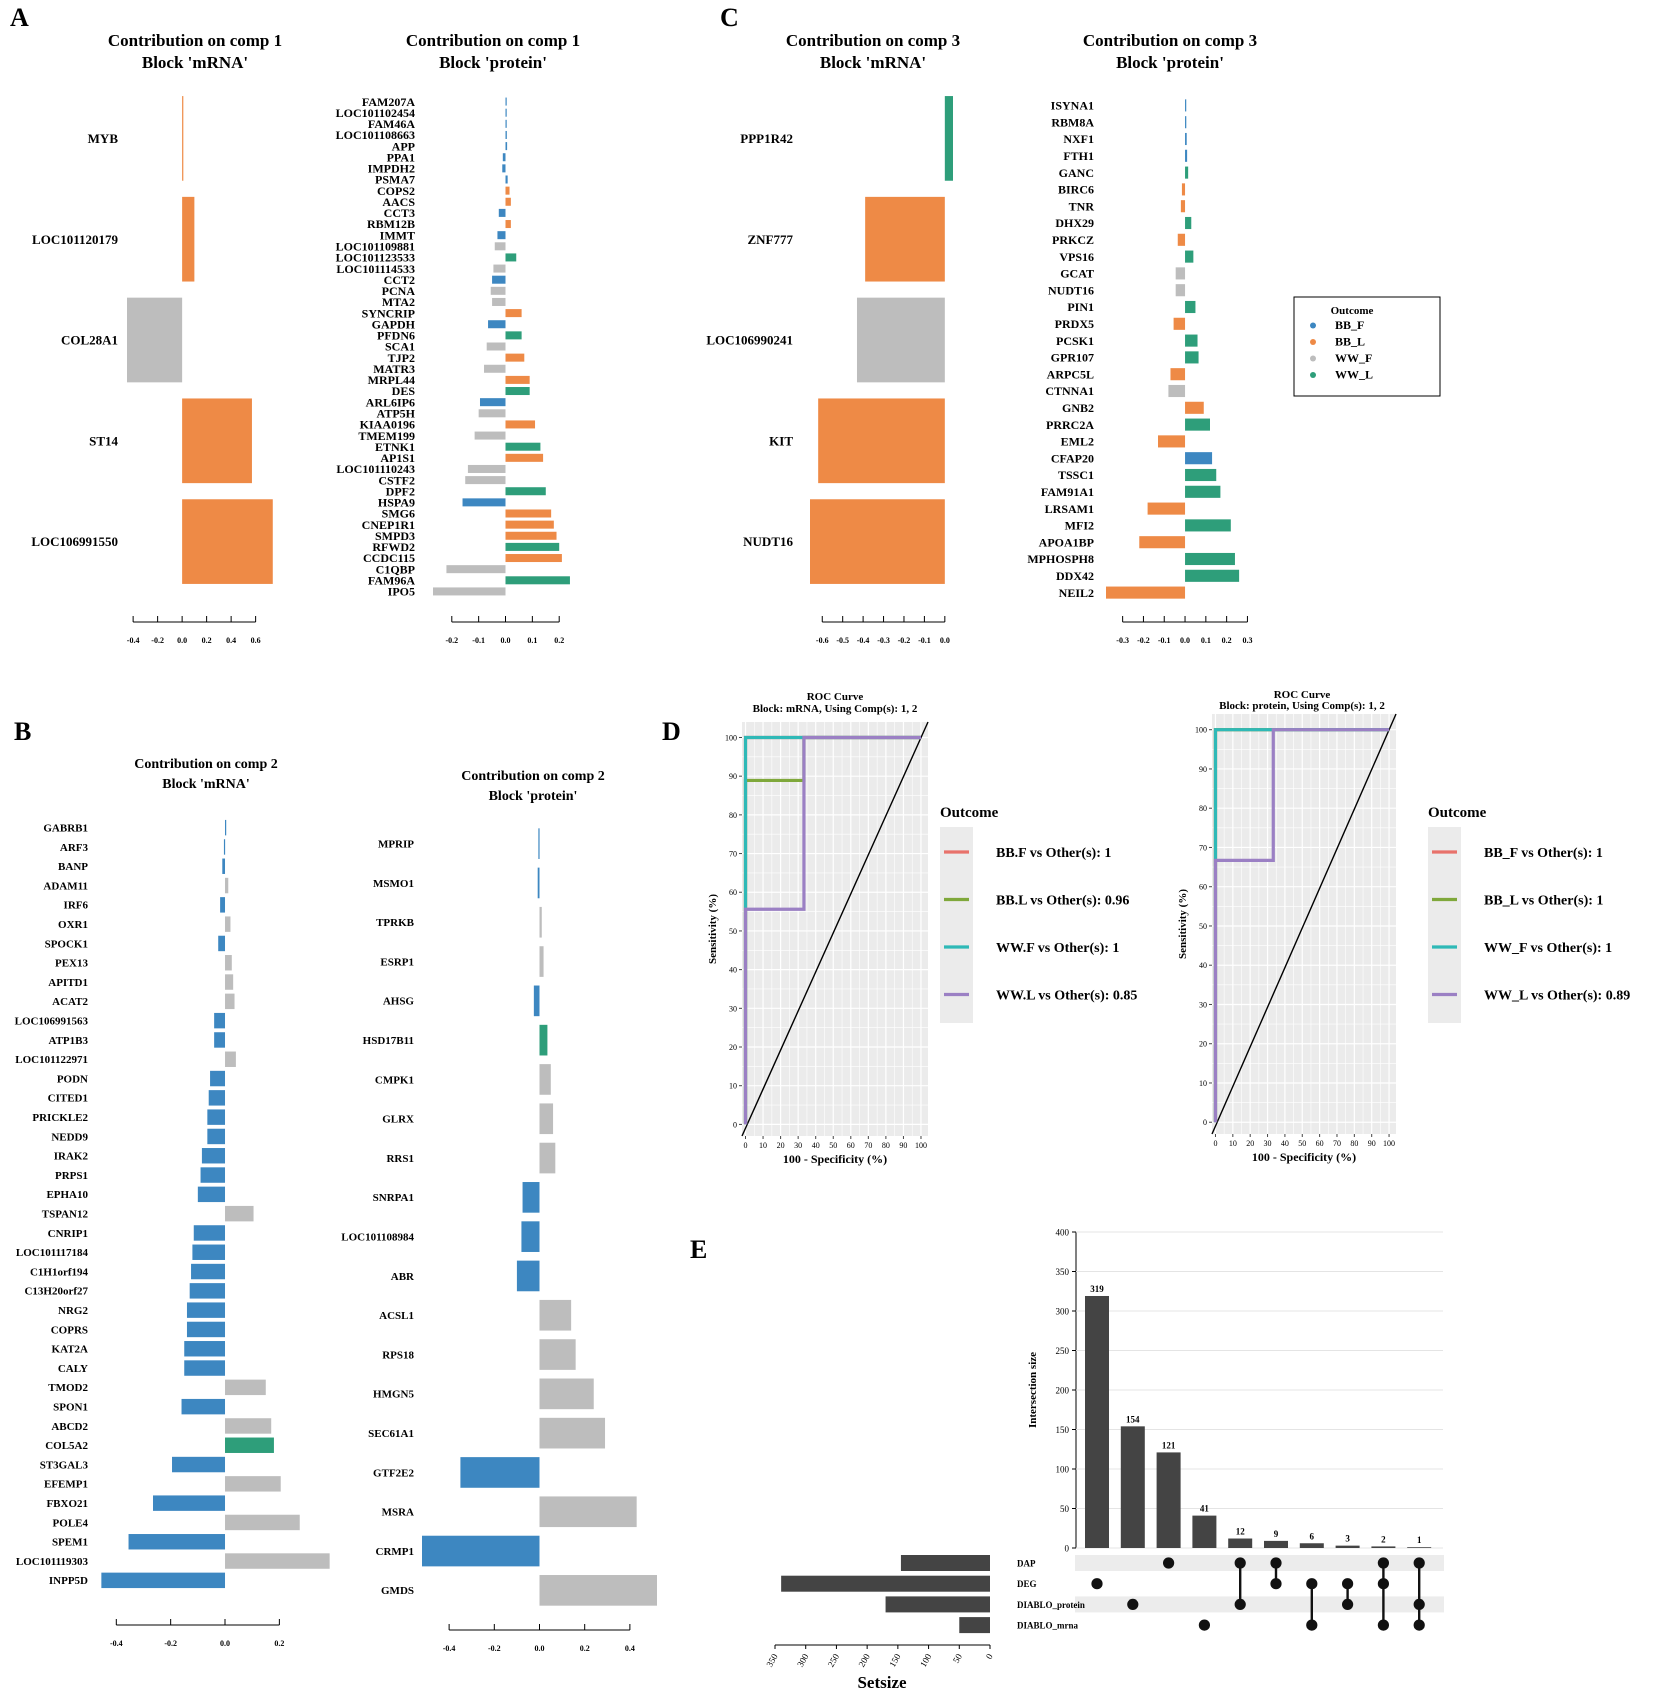 The height and width of the screenshot is (1693, 1654). What do you see at coordinates (60, 1118) in the screenshot?
I see `bar-label: PRICKLE2` at bounding box center [60, 1118].